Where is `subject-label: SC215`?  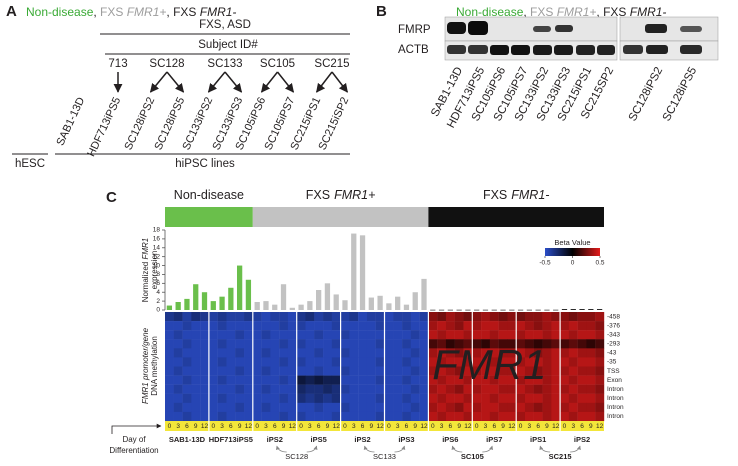 subject-label: SC215 is located at coordinates (331, 64).